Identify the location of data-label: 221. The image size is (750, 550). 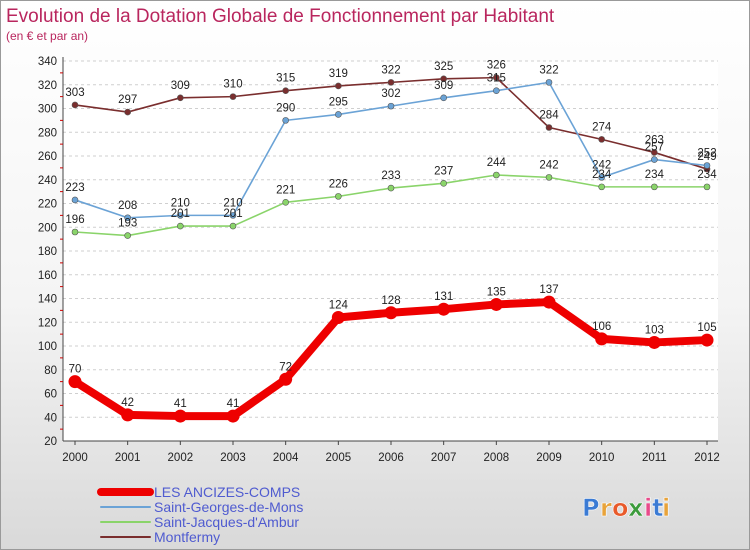
(285, 190).